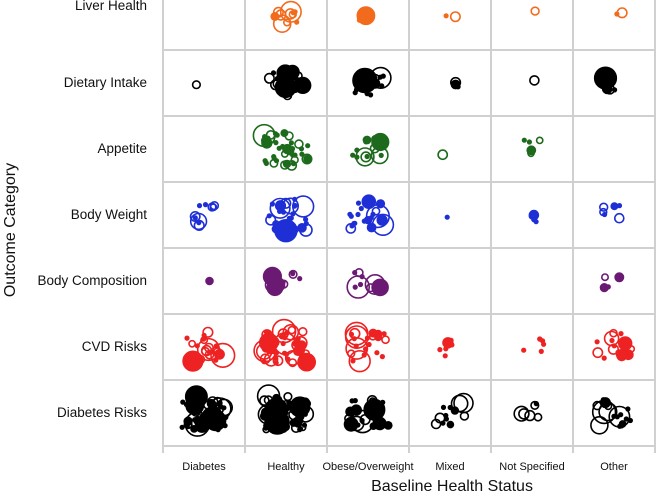 The height and width of the screenshot is (496, 659). I want to click on cell-body-weight-obese-overweight, so click(370, 215).